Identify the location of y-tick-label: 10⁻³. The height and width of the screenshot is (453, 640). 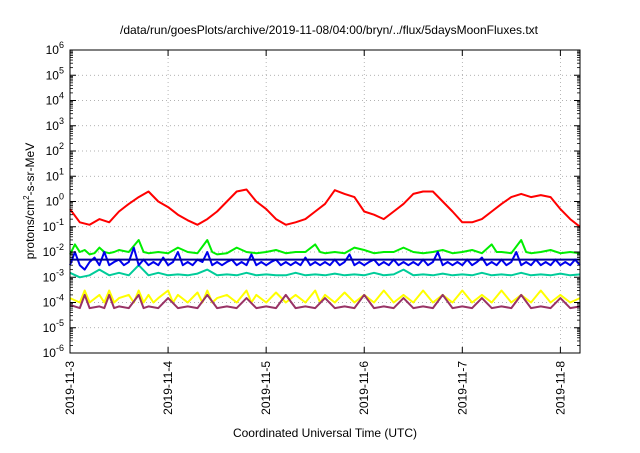
(53, 275).